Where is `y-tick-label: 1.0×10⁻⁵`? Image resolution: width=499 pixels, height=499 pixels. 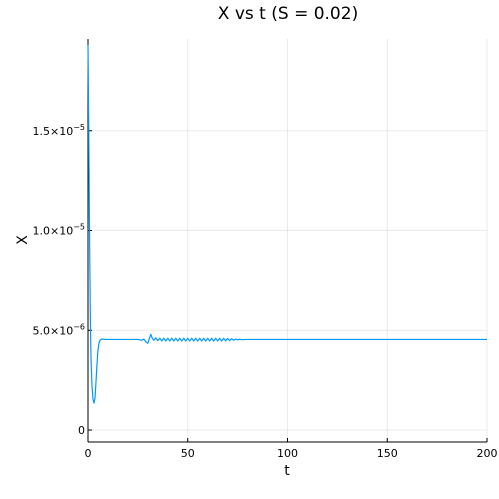
y-tick-label: 1.0×10⁻⁵ is located at coordinates (58, 230).